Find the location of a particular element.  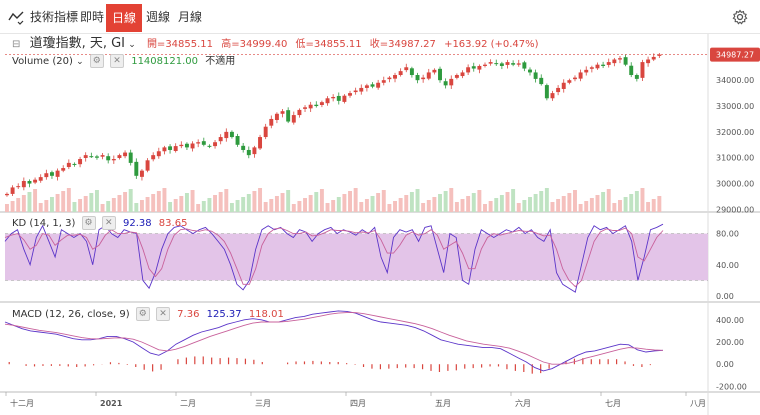

tab-daily: 日線 is located at coordinates (124, 18).